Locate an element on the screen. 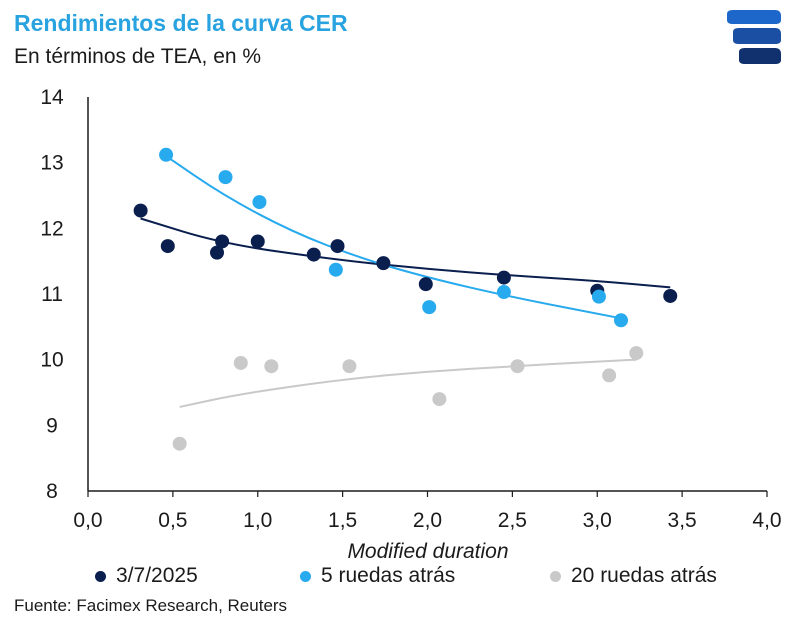 The height and width of the screenshot is (629, 800). x-axis-ticks: 0,0 0,5 1,0 1,5 2,0 2,5 3,0 3,5 4,0 is located at coordinates (427, 511).